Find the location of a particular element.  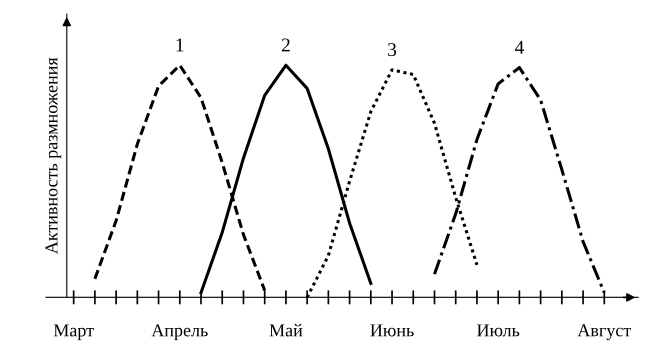

x-tick-label: Апрель is located at coordinates (179, 332).